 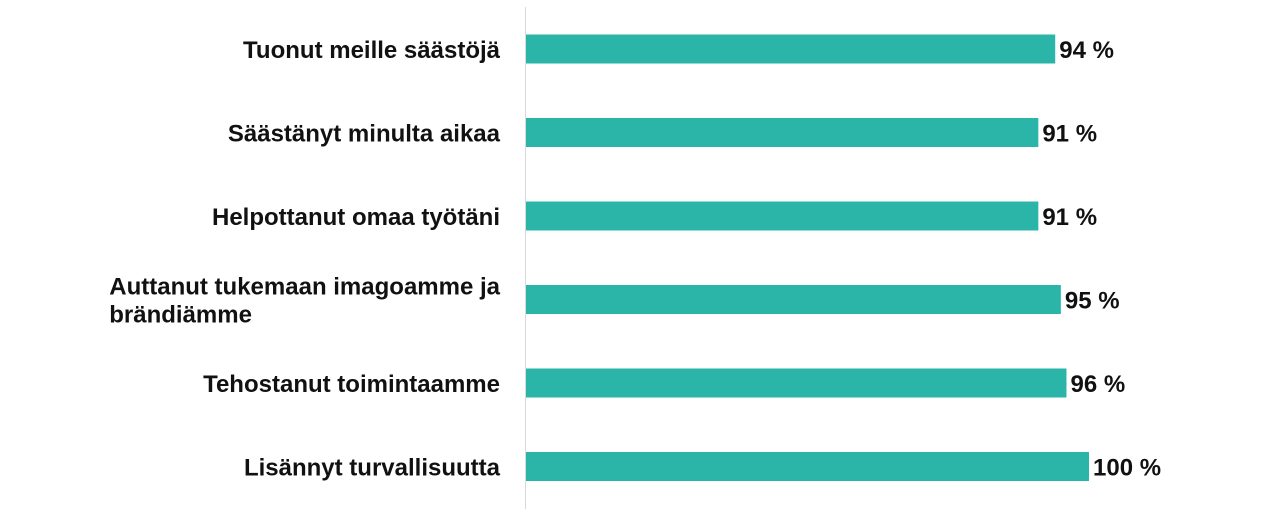 What do you see at coordinates (180, 315) in the screenshot?
I see `category-label-line-2: brändiämme` at bounding box center [180, 315].